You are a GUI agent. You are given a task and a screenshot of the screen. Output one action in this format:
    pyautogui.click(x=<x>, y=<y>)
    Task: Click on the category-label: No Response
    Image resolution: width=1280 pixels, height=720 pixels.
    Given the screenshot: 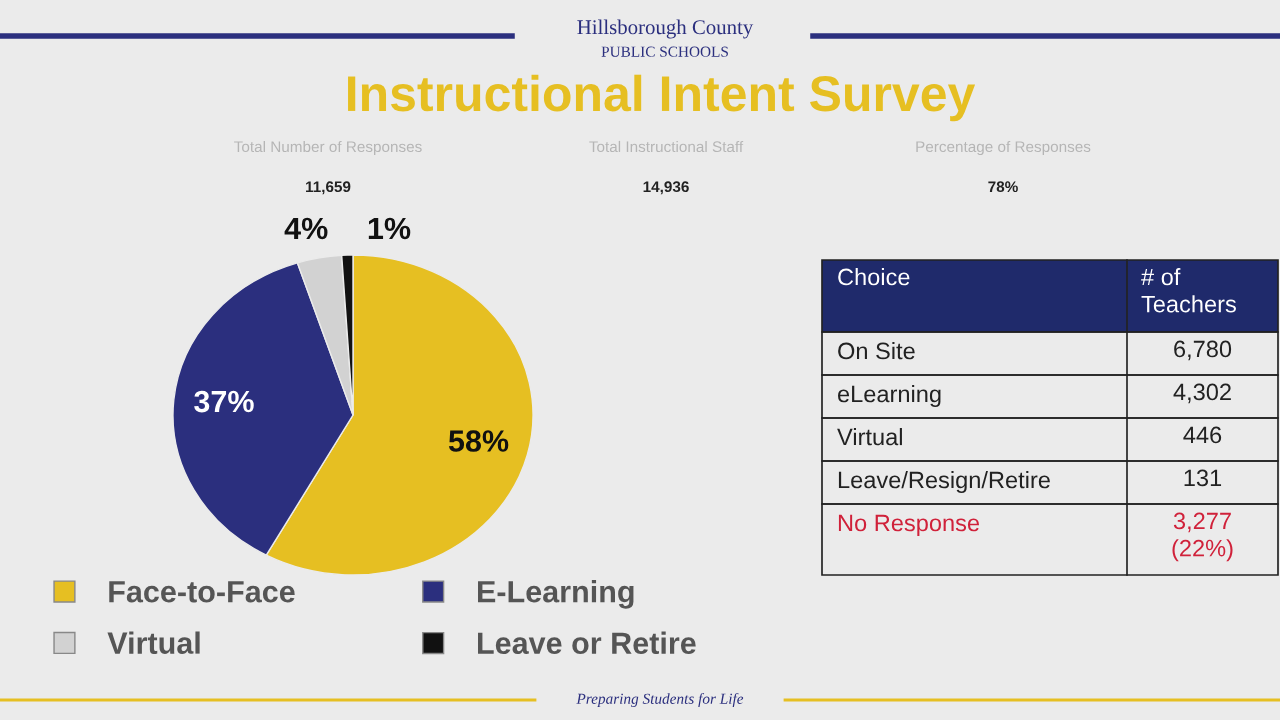 What is the action you would take?
    pyautogui.click(x=909, y=525)
    